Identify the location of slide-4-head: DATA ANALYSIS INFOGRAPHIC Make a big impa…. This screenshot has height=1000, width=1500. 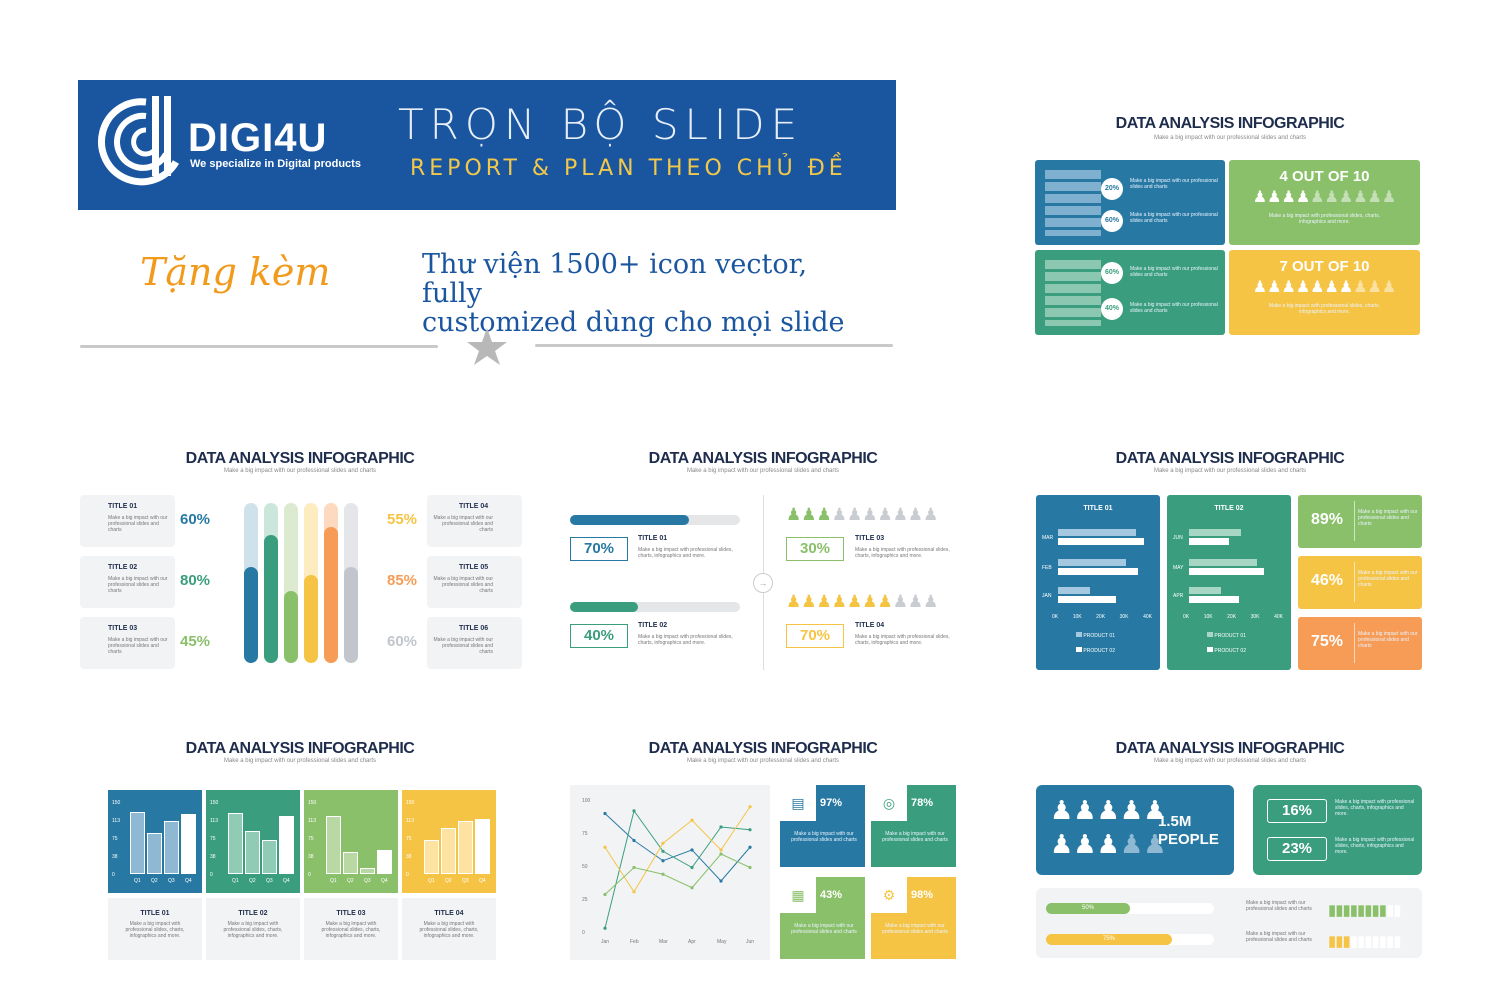
(1230, 462).